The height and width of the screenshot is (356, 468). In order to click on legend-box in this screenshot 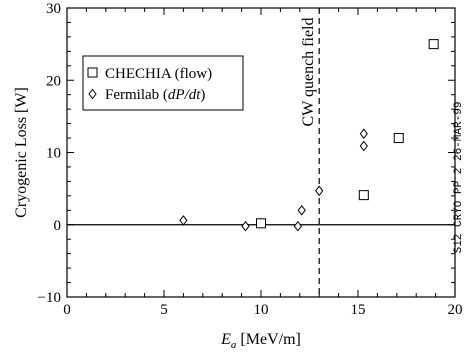, I will do `click(163, 83)`.